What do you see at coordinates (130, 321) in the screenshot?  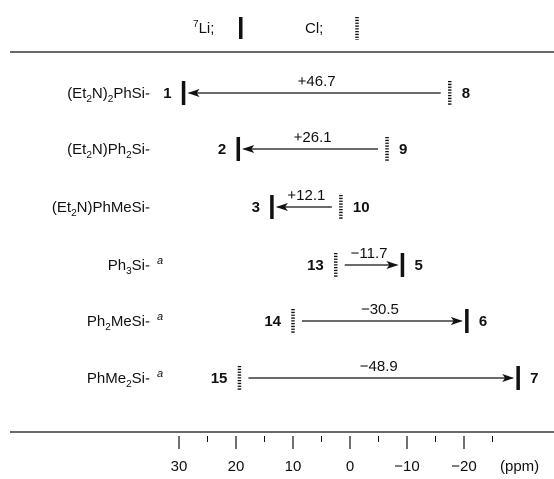 I see `compound-label-part: MeSi-` at bounding box center [130, 321].